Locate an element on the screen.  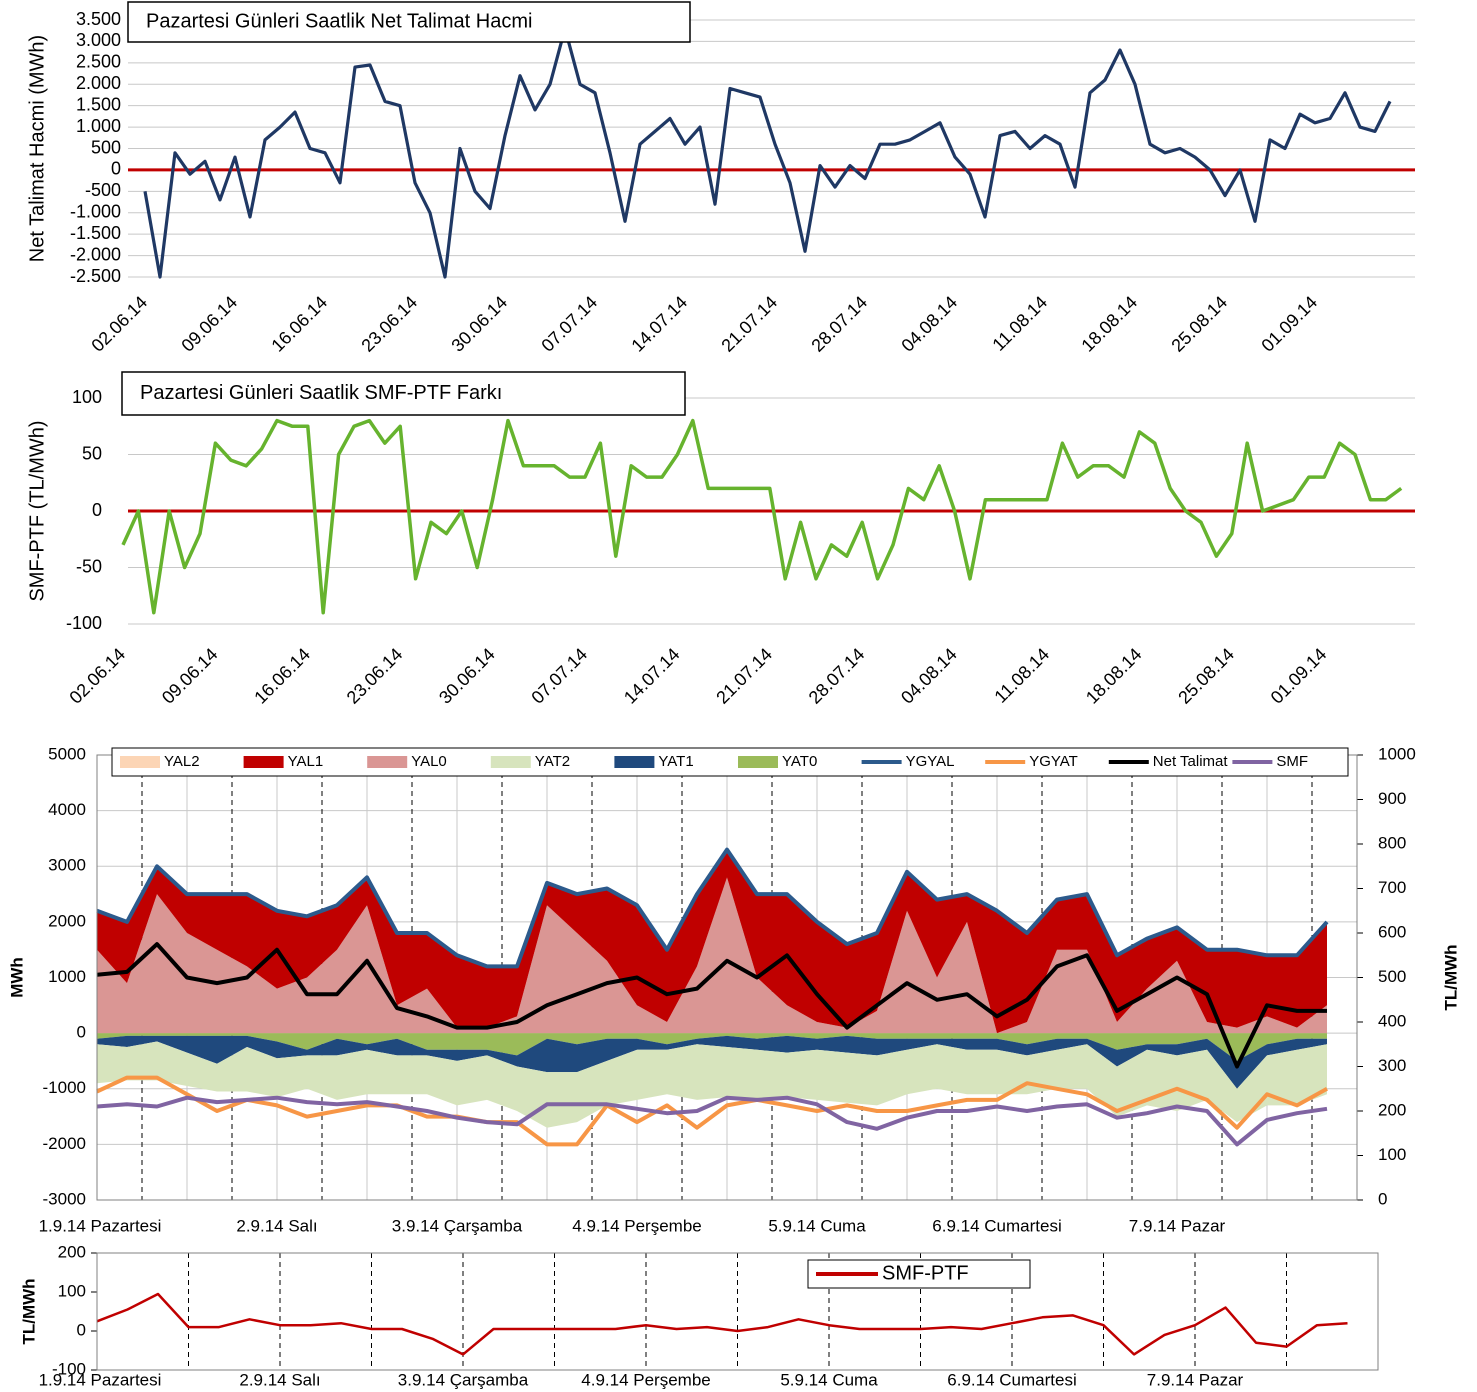
title-box is located at coordinates (409, 22).